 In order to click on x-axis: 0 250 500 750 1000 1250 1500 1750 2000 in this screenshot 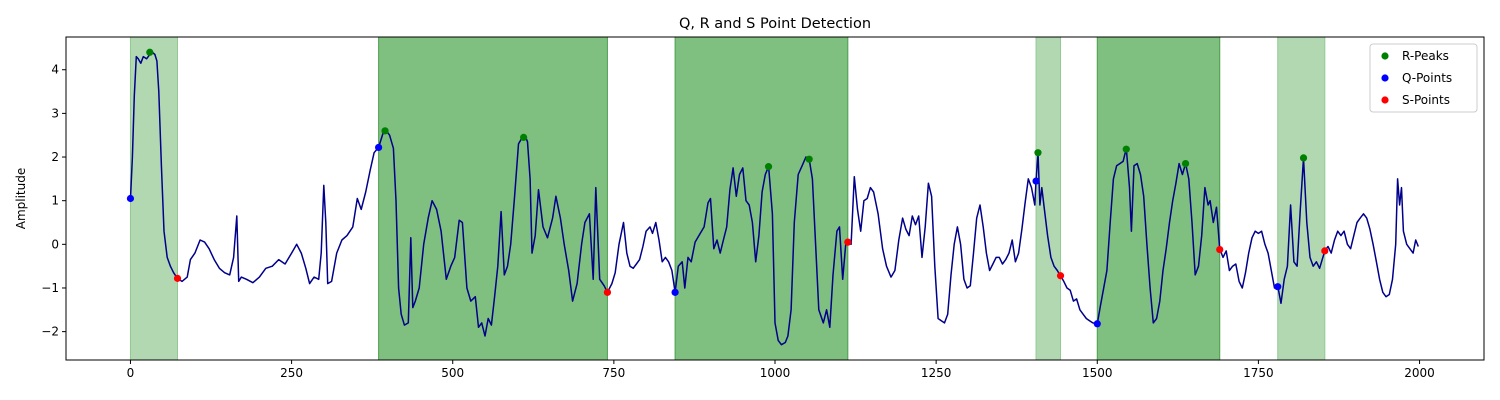, I will do `click(781, 370)`.